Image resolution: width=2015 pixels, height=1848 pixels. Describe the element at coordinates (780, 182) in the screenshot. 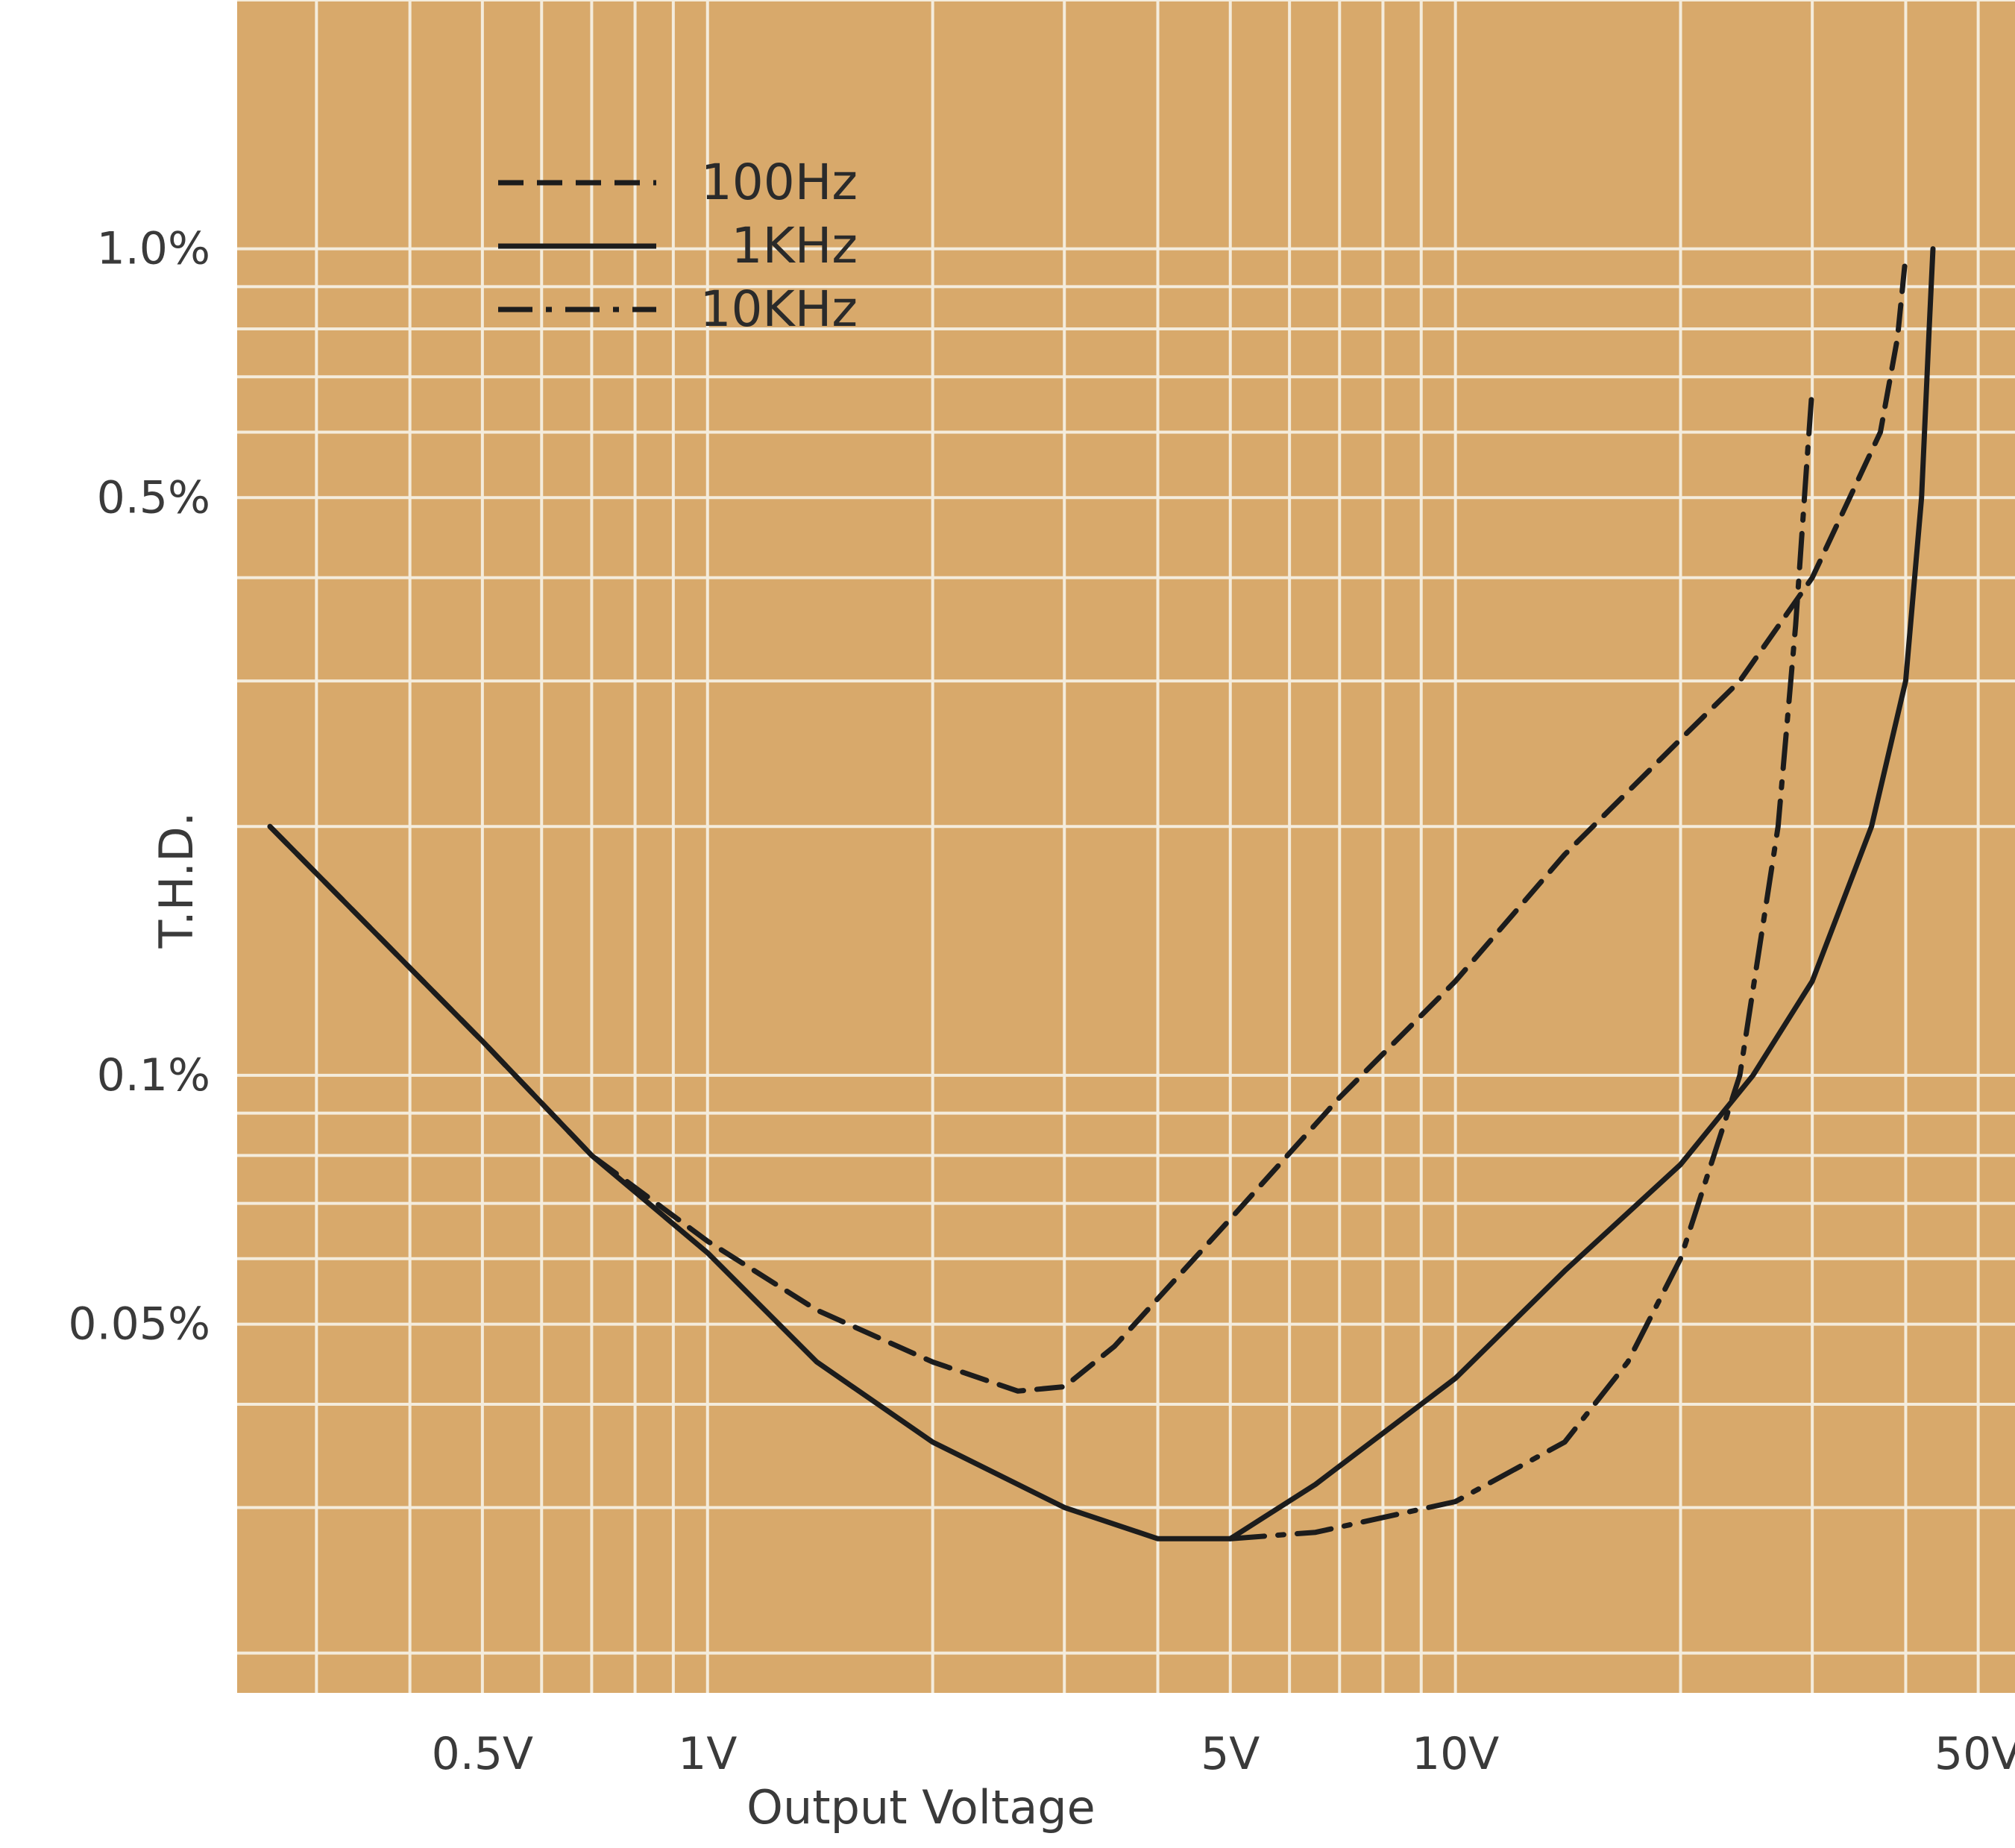

I see `legend-label-100hz: 100Hz` at that location.